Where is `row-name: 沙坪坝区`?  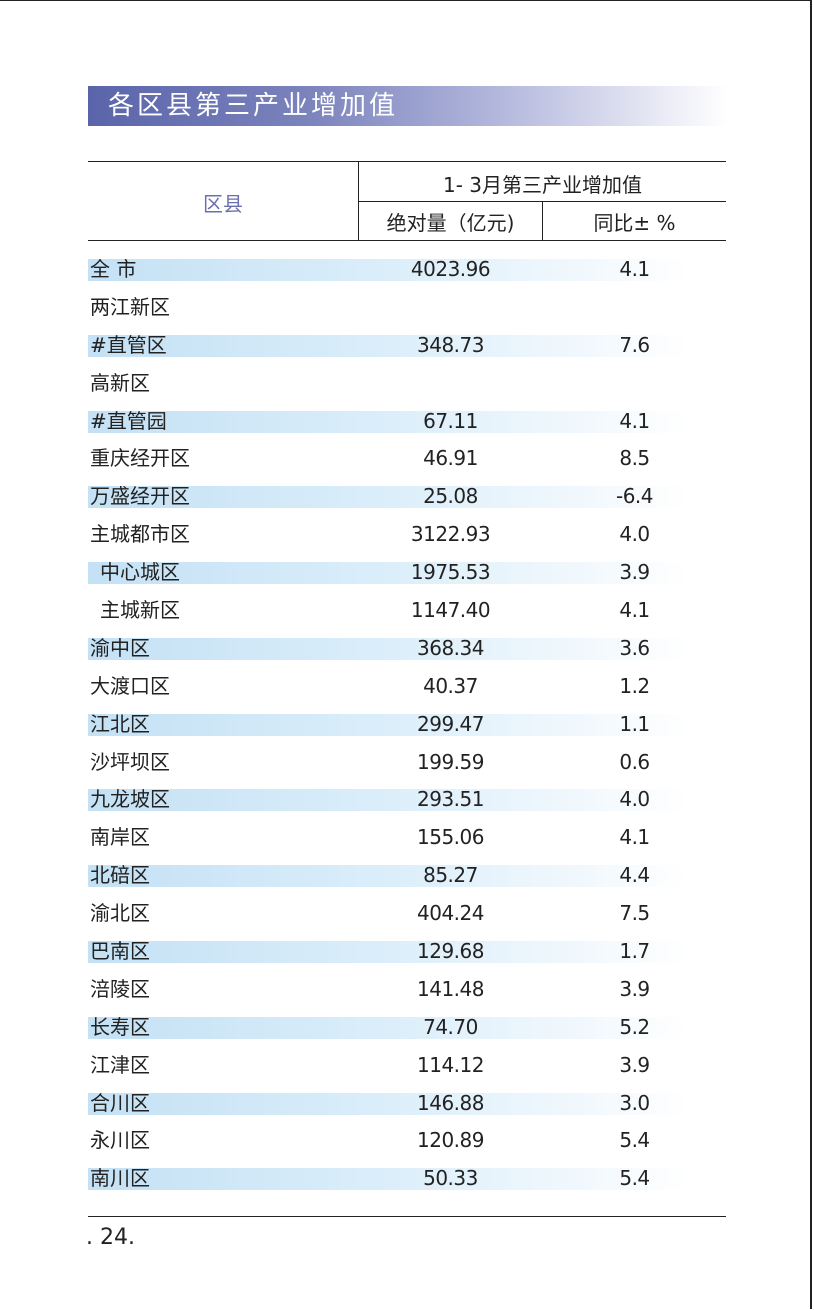
row-name: 沙坪坝区 is located at coordinates (130, 761).